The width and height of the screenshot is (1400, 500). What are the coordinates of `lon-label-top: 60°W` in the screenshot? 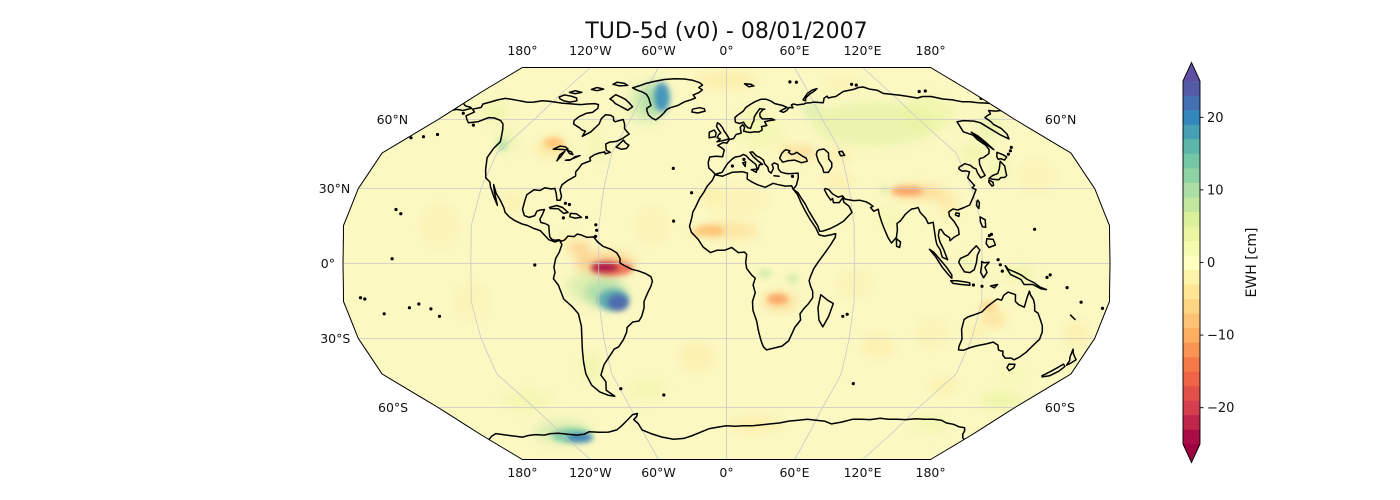 It's located at (658, 50).